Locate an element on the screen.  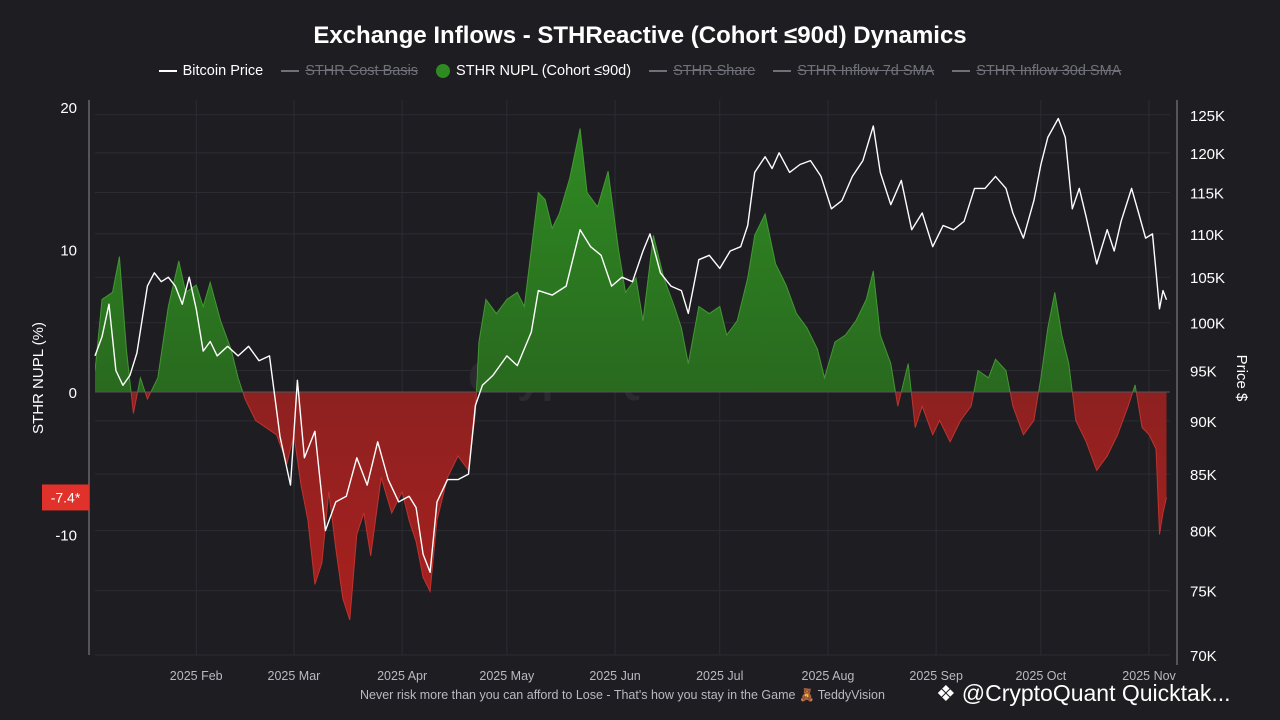
x-tick-label: 2025 Feb is located at coordinates (196, 676).